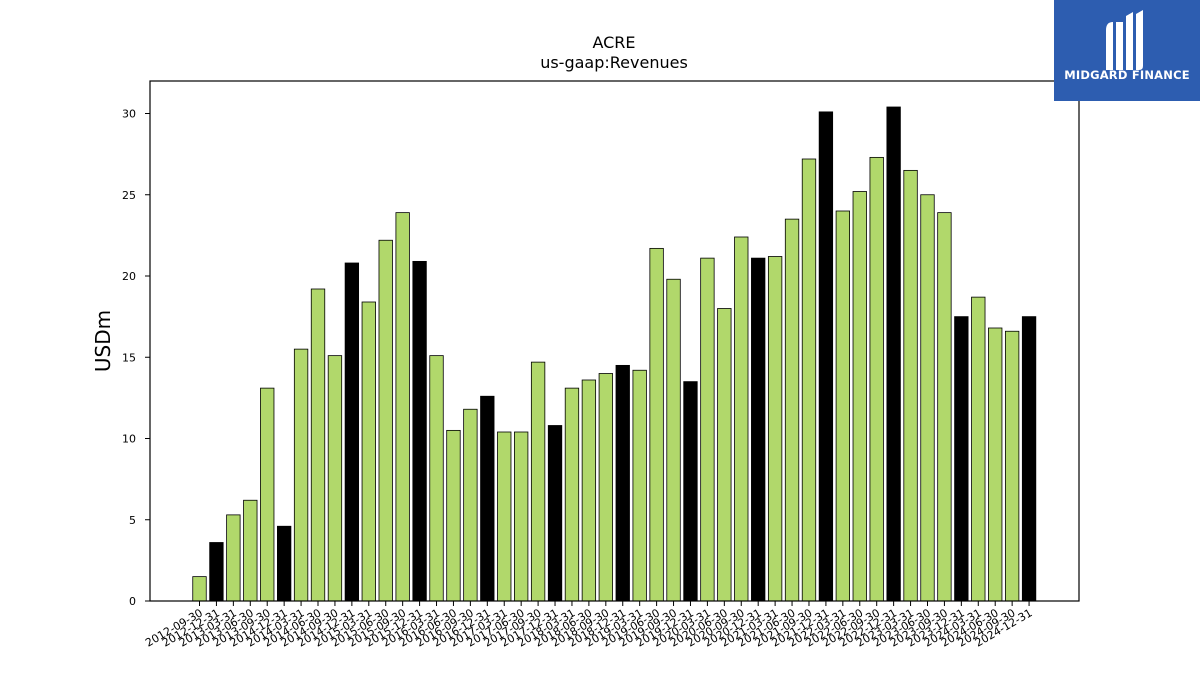 This screenshot has height=675, width=1200. What do you see at coordinates (613, 42) in the screenshot?
I see `chart-title: ACRE` at bounding box center [613, 42].